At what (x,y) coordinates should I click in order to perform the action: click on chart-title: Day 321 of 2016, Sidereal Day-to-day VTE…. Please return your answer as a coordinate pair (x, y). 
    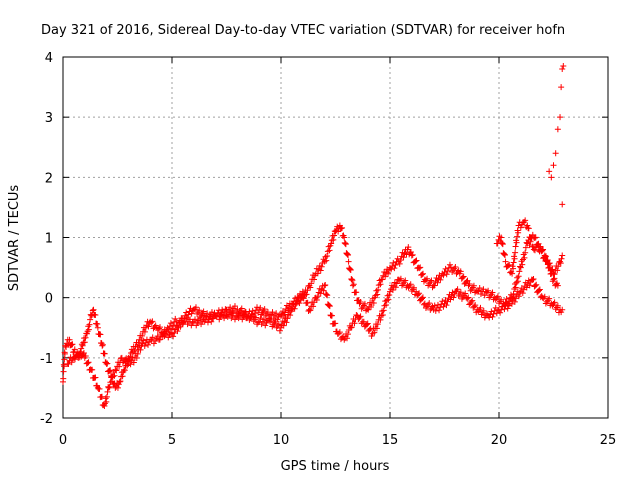
    Looking at the image, I should click on (303, 30).